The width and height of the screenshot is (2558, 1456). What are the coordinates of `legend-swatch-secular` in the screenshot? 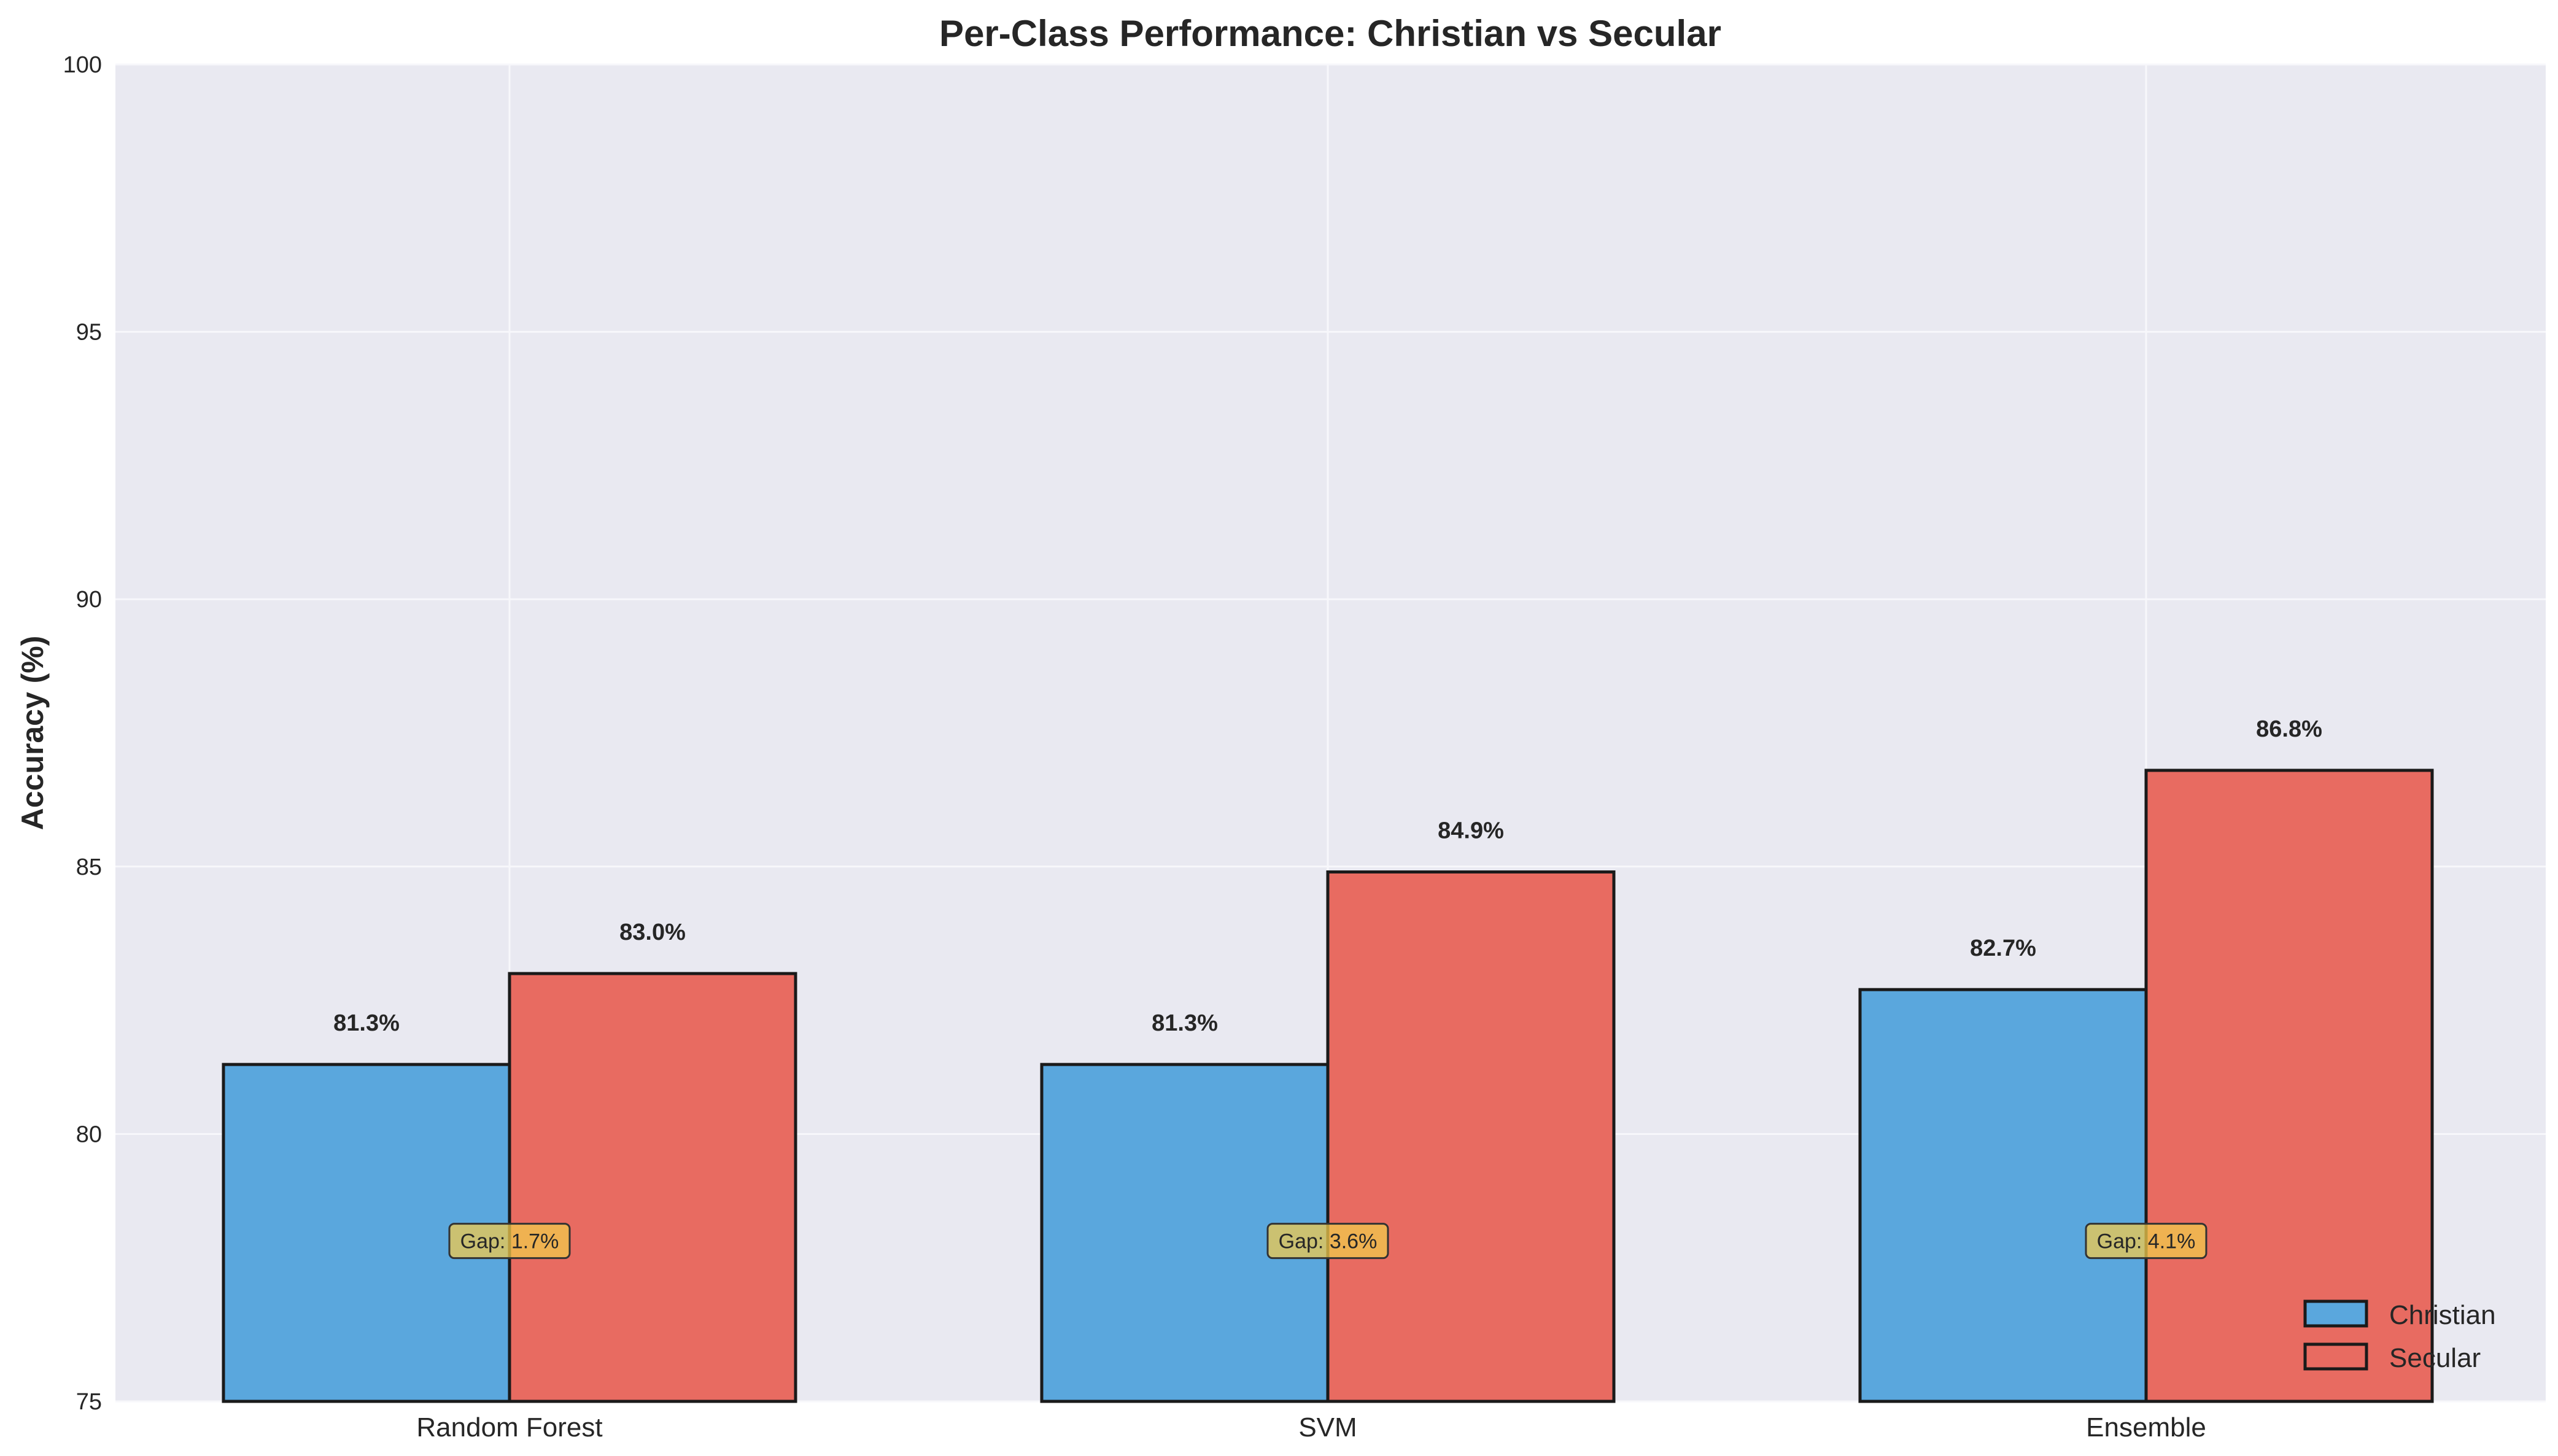 It's located at (2335, 1356).